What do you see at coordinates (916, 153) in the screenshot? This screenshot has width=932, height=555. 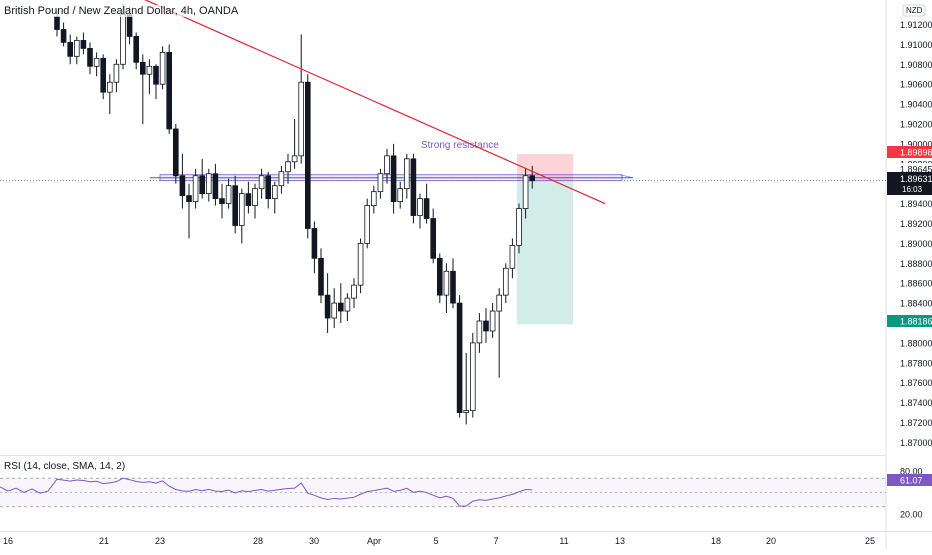 I see `target-price-badge-text: 1.89898` at bounding box center [916, 153].